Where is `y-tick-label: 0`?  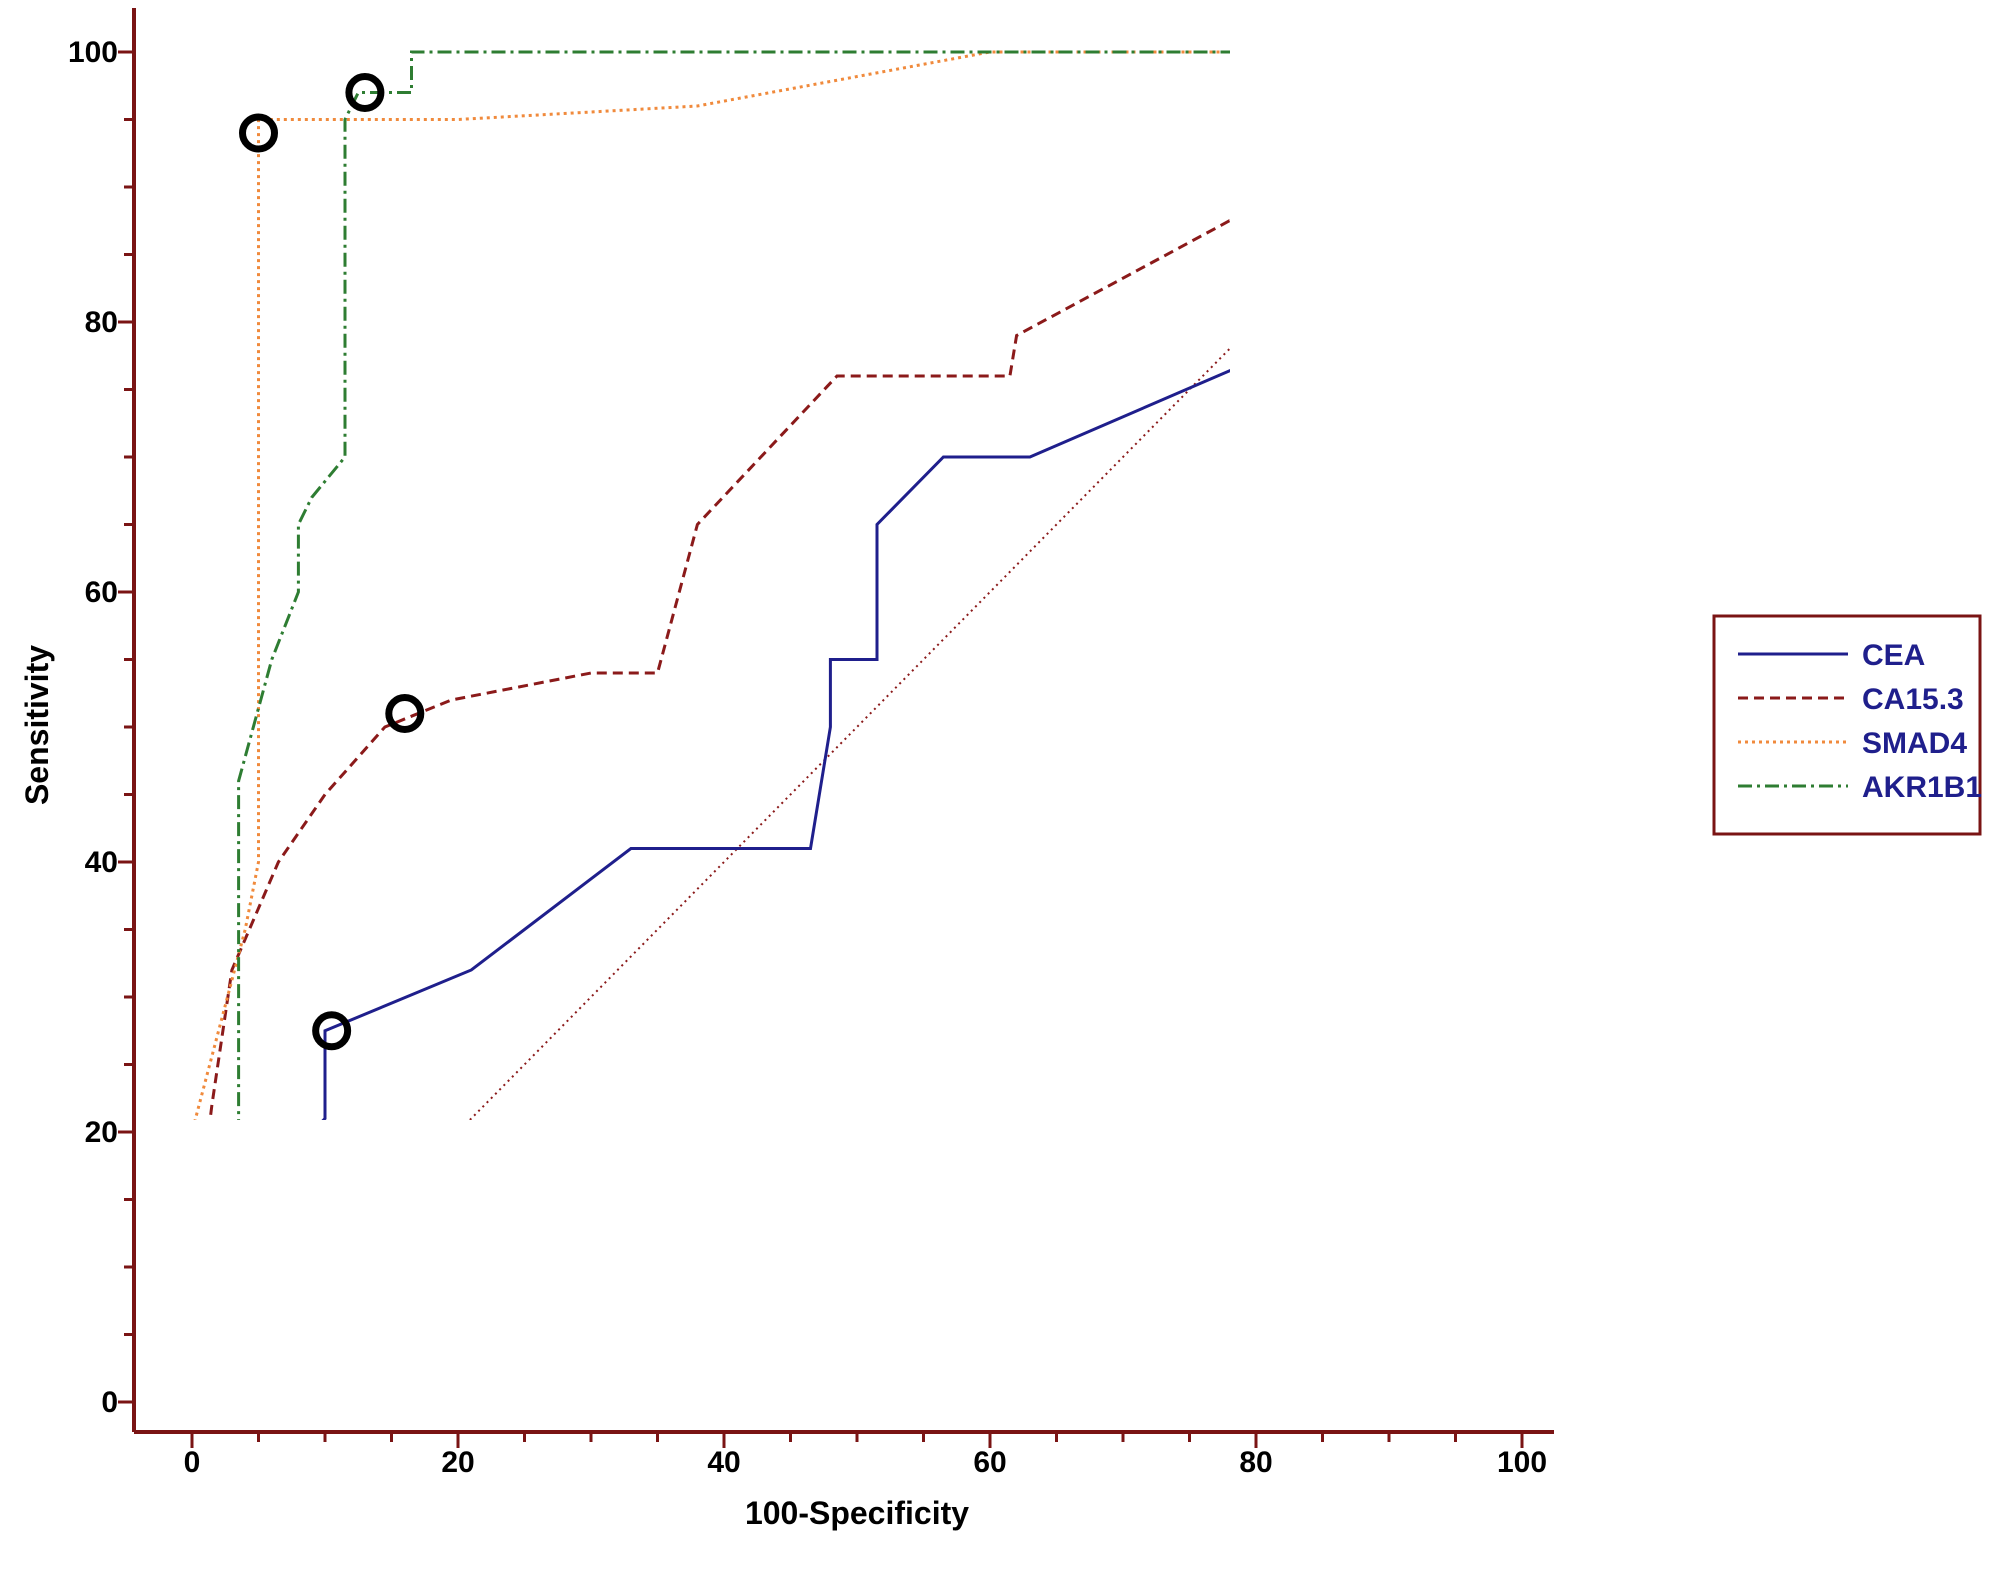 y-tick-label: 0 is located at coordinates (109, 1402).